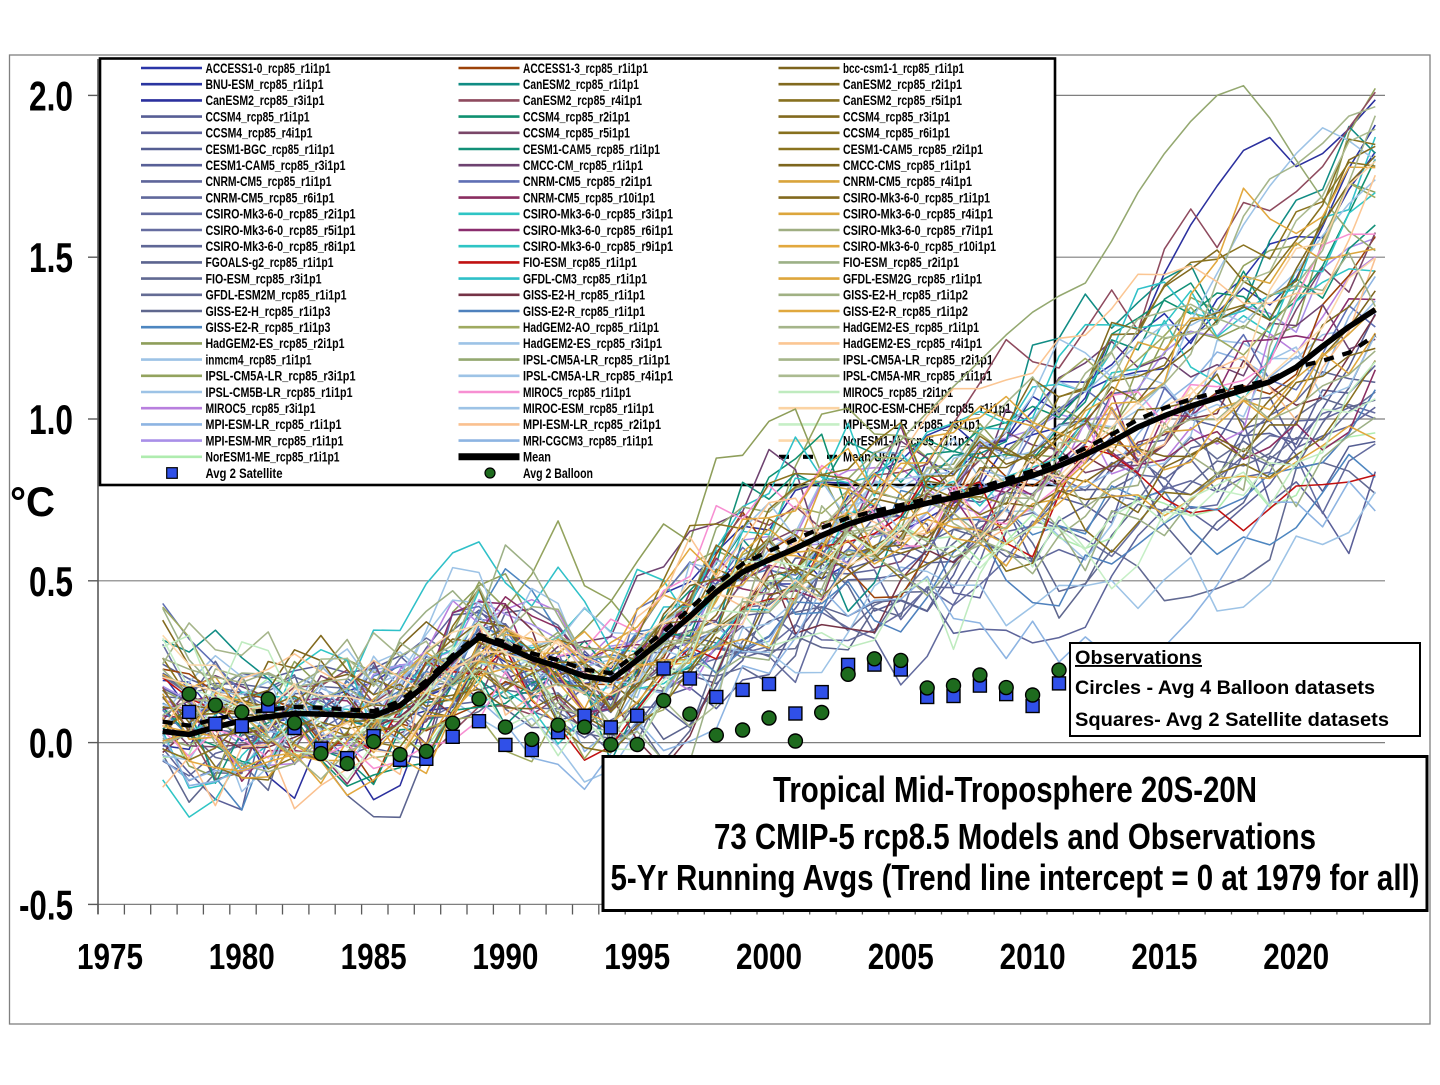  Describe the element at coordinates (1138, 658) in the screenshot. I see `svg-text: Observations` at that location.